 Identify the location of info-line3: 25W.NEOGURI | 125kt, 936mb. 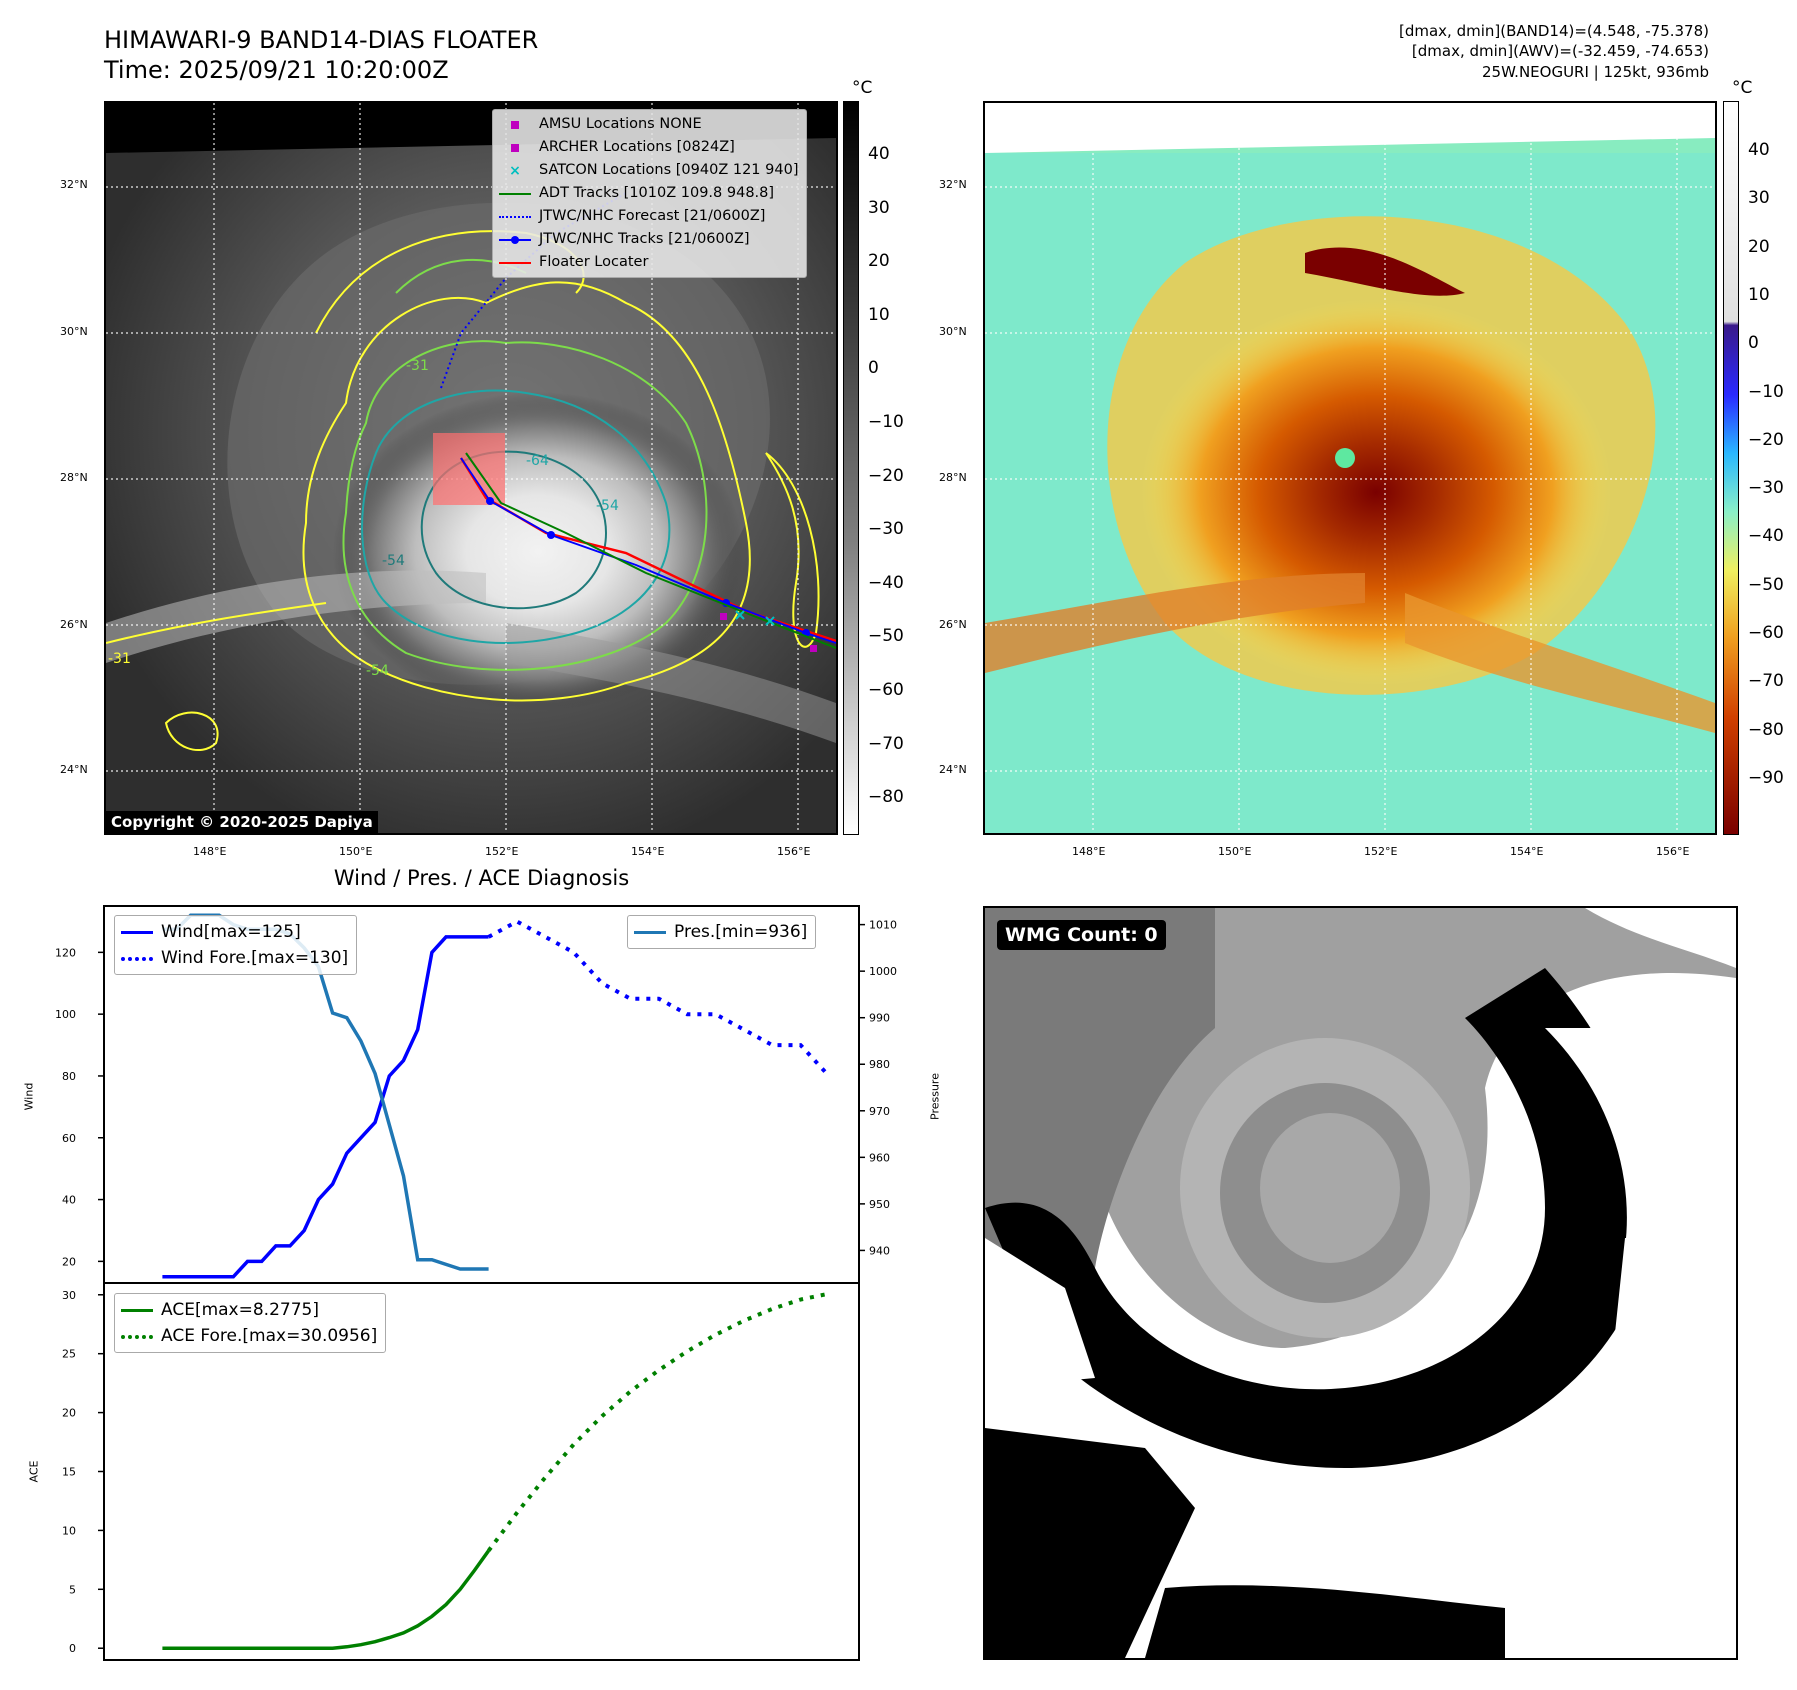
(1595, 72).